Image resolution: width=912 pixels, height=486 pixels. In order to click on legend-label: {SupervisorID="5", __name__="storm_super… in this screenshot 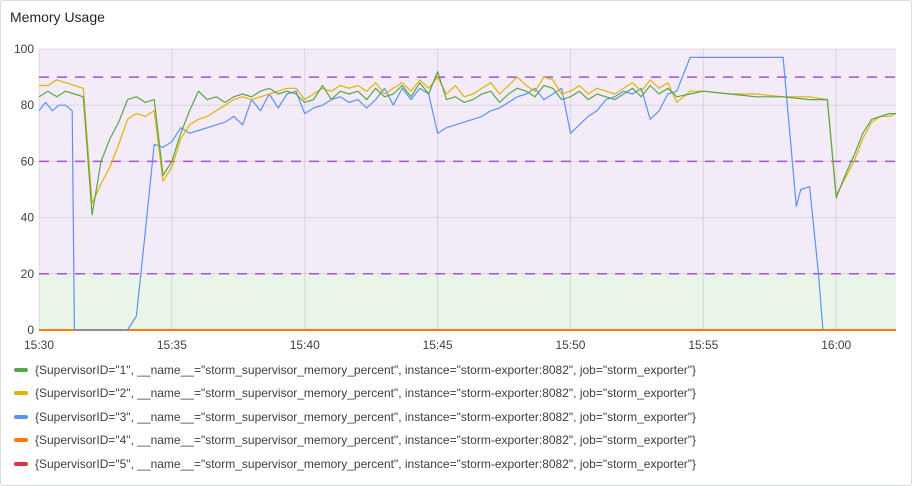, I will do `click(366, 463)`.